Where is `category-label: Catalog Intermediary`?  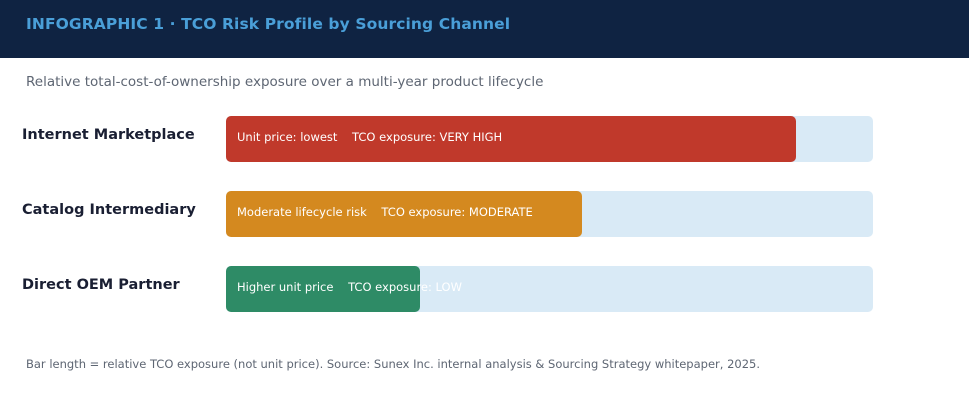 category-label: Catalog Intermediary is located at coordinates (109, 210).